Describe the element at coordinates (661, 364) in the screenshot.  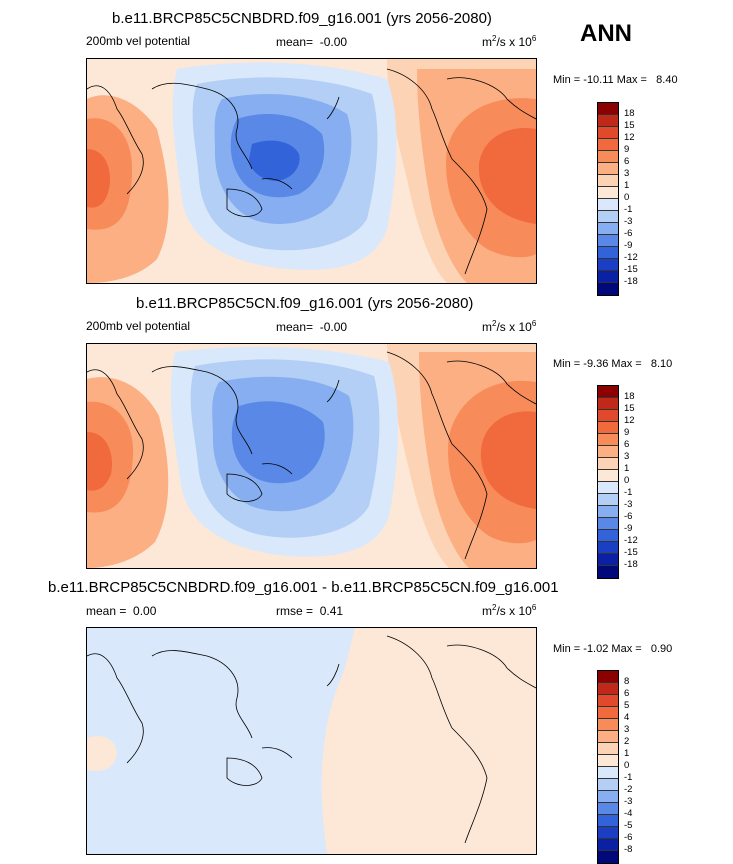
I see `max-value: 8.10` at that location.